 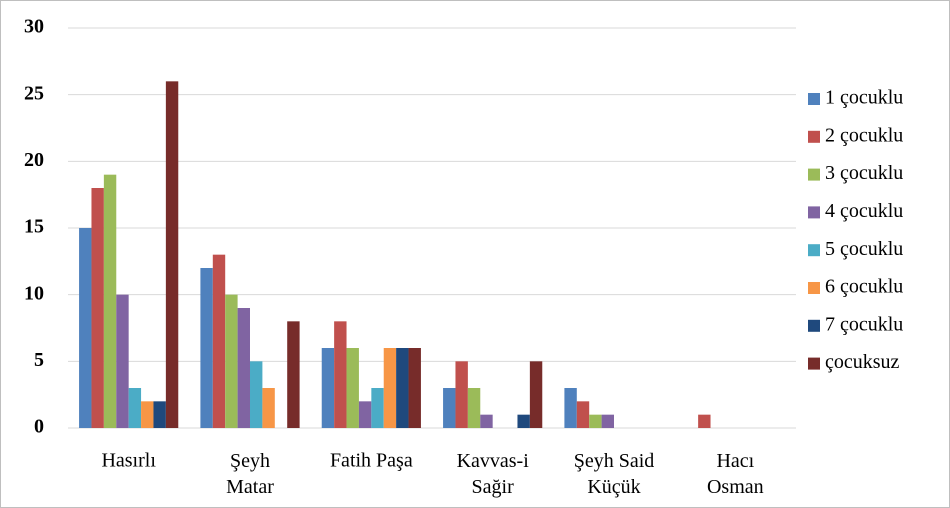 I want to click on legend-label: çocuksuz, so click(x=862, y=362).